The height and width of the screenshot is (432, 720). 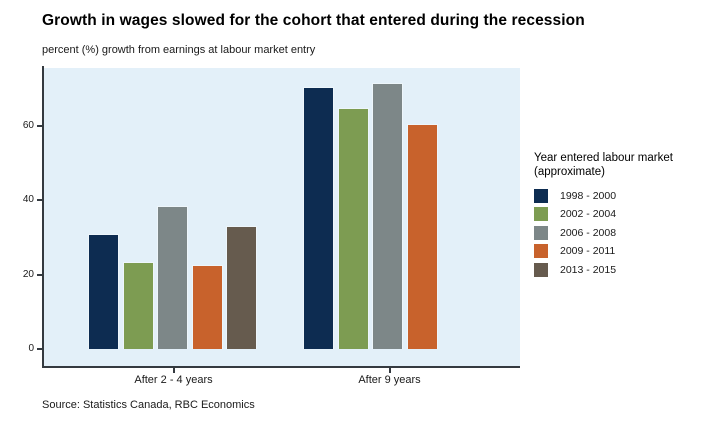 What do you see at coordinates (173, 380) in the screenshot?
I see `x-tick-label-1: After 2 - 4 years` at bounding box center [173, 380].